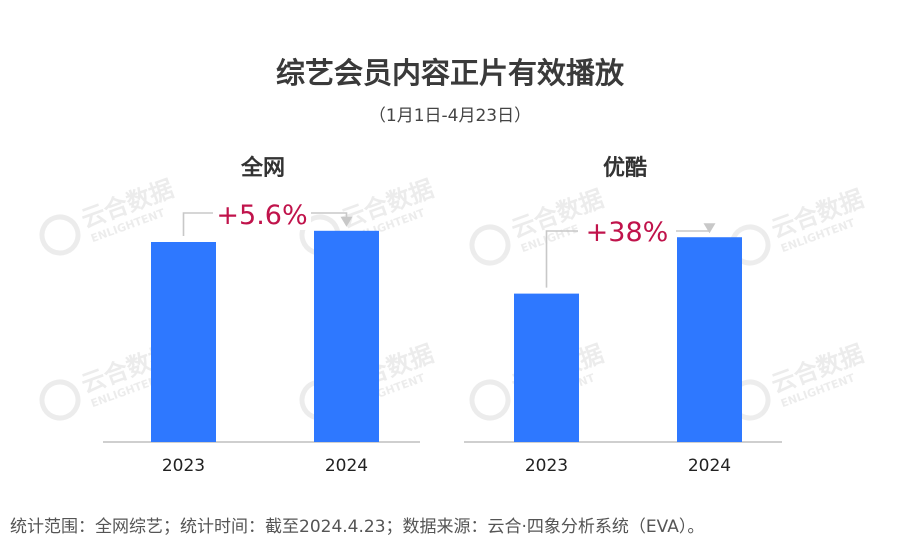 Image resolution: width=900 pixels, height=551 pixels. Describe the element at coordinates (346, 336) in the screenshot. I see `bar-all-network-2024` at that location.